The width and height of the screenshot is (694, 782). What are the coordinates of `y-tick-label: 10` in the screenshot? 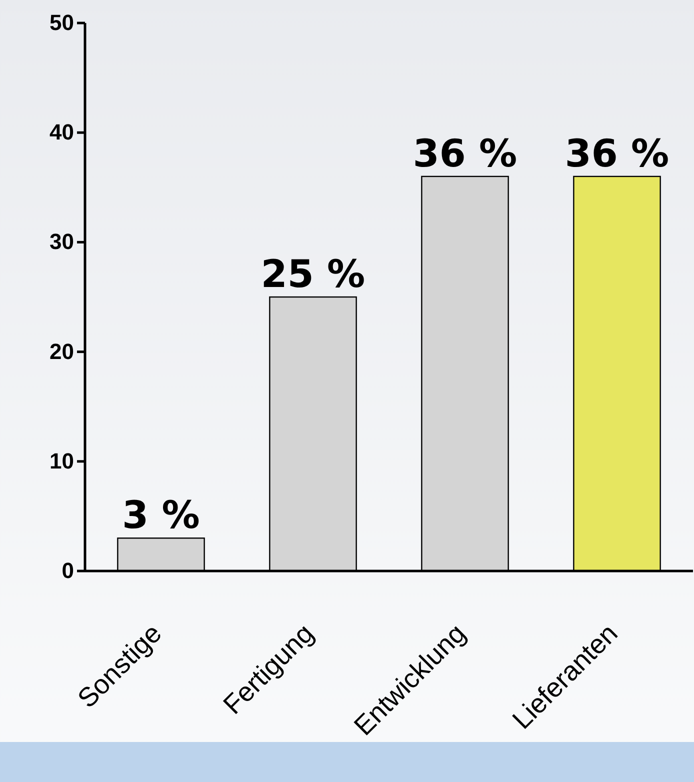 It's located at (62, 461).